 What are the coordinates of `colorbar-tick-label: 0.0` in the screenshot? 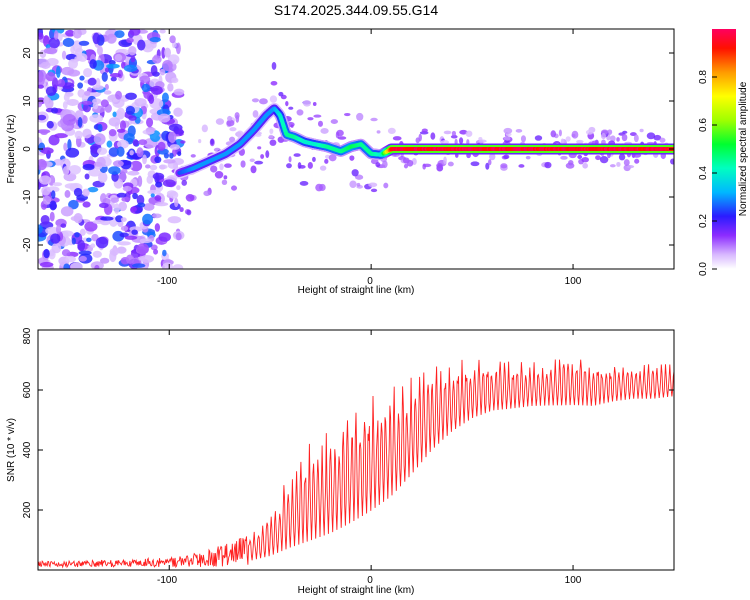 It's located at (703, 269).